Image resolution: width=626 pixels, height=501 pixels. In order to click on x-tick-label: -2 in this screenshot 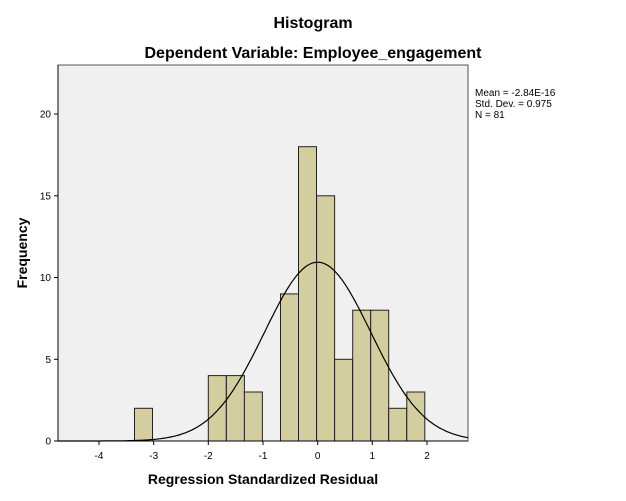, I will do `click(208, 456)`.